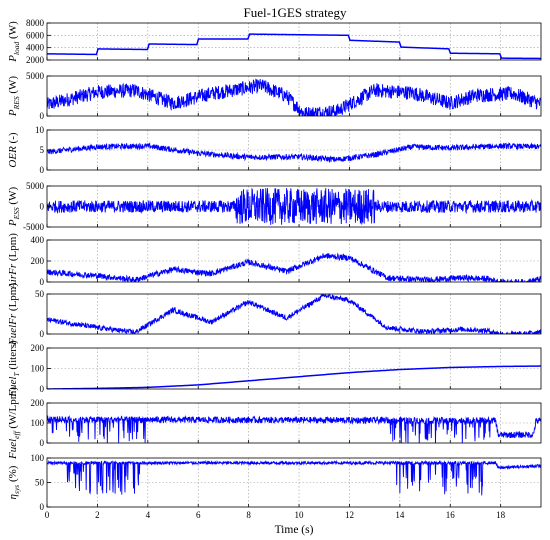 The width and height of the screenshot is (550, 540). What do you see at coordinates (400, 515) in the screenshot?
I see `x-tick-label: 14` at bounding box center [400, 515].